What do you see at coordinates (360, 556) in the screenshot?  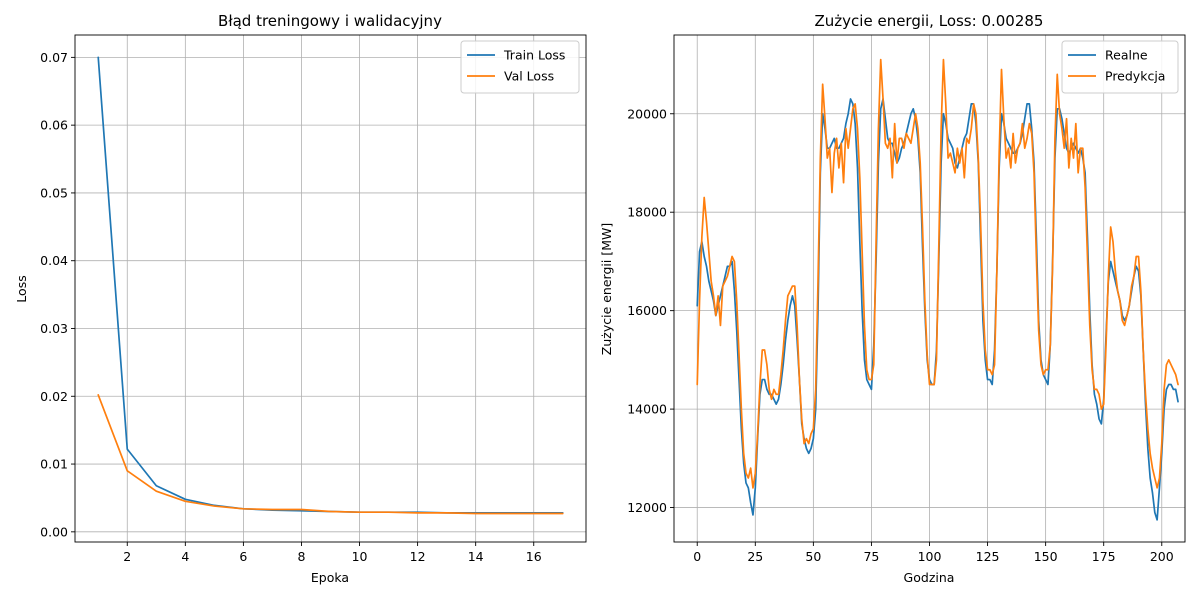 I see `x-tick-label: 10` at bounding box center [360, 556].